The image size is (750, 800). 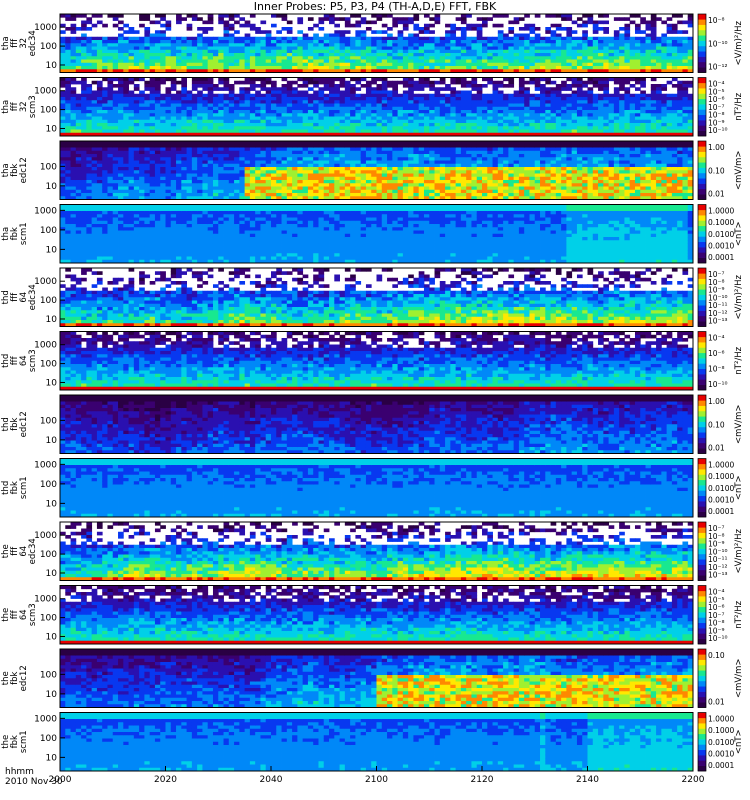 I want to click on y-tick-label: 1000, so click(x=45, y=92).